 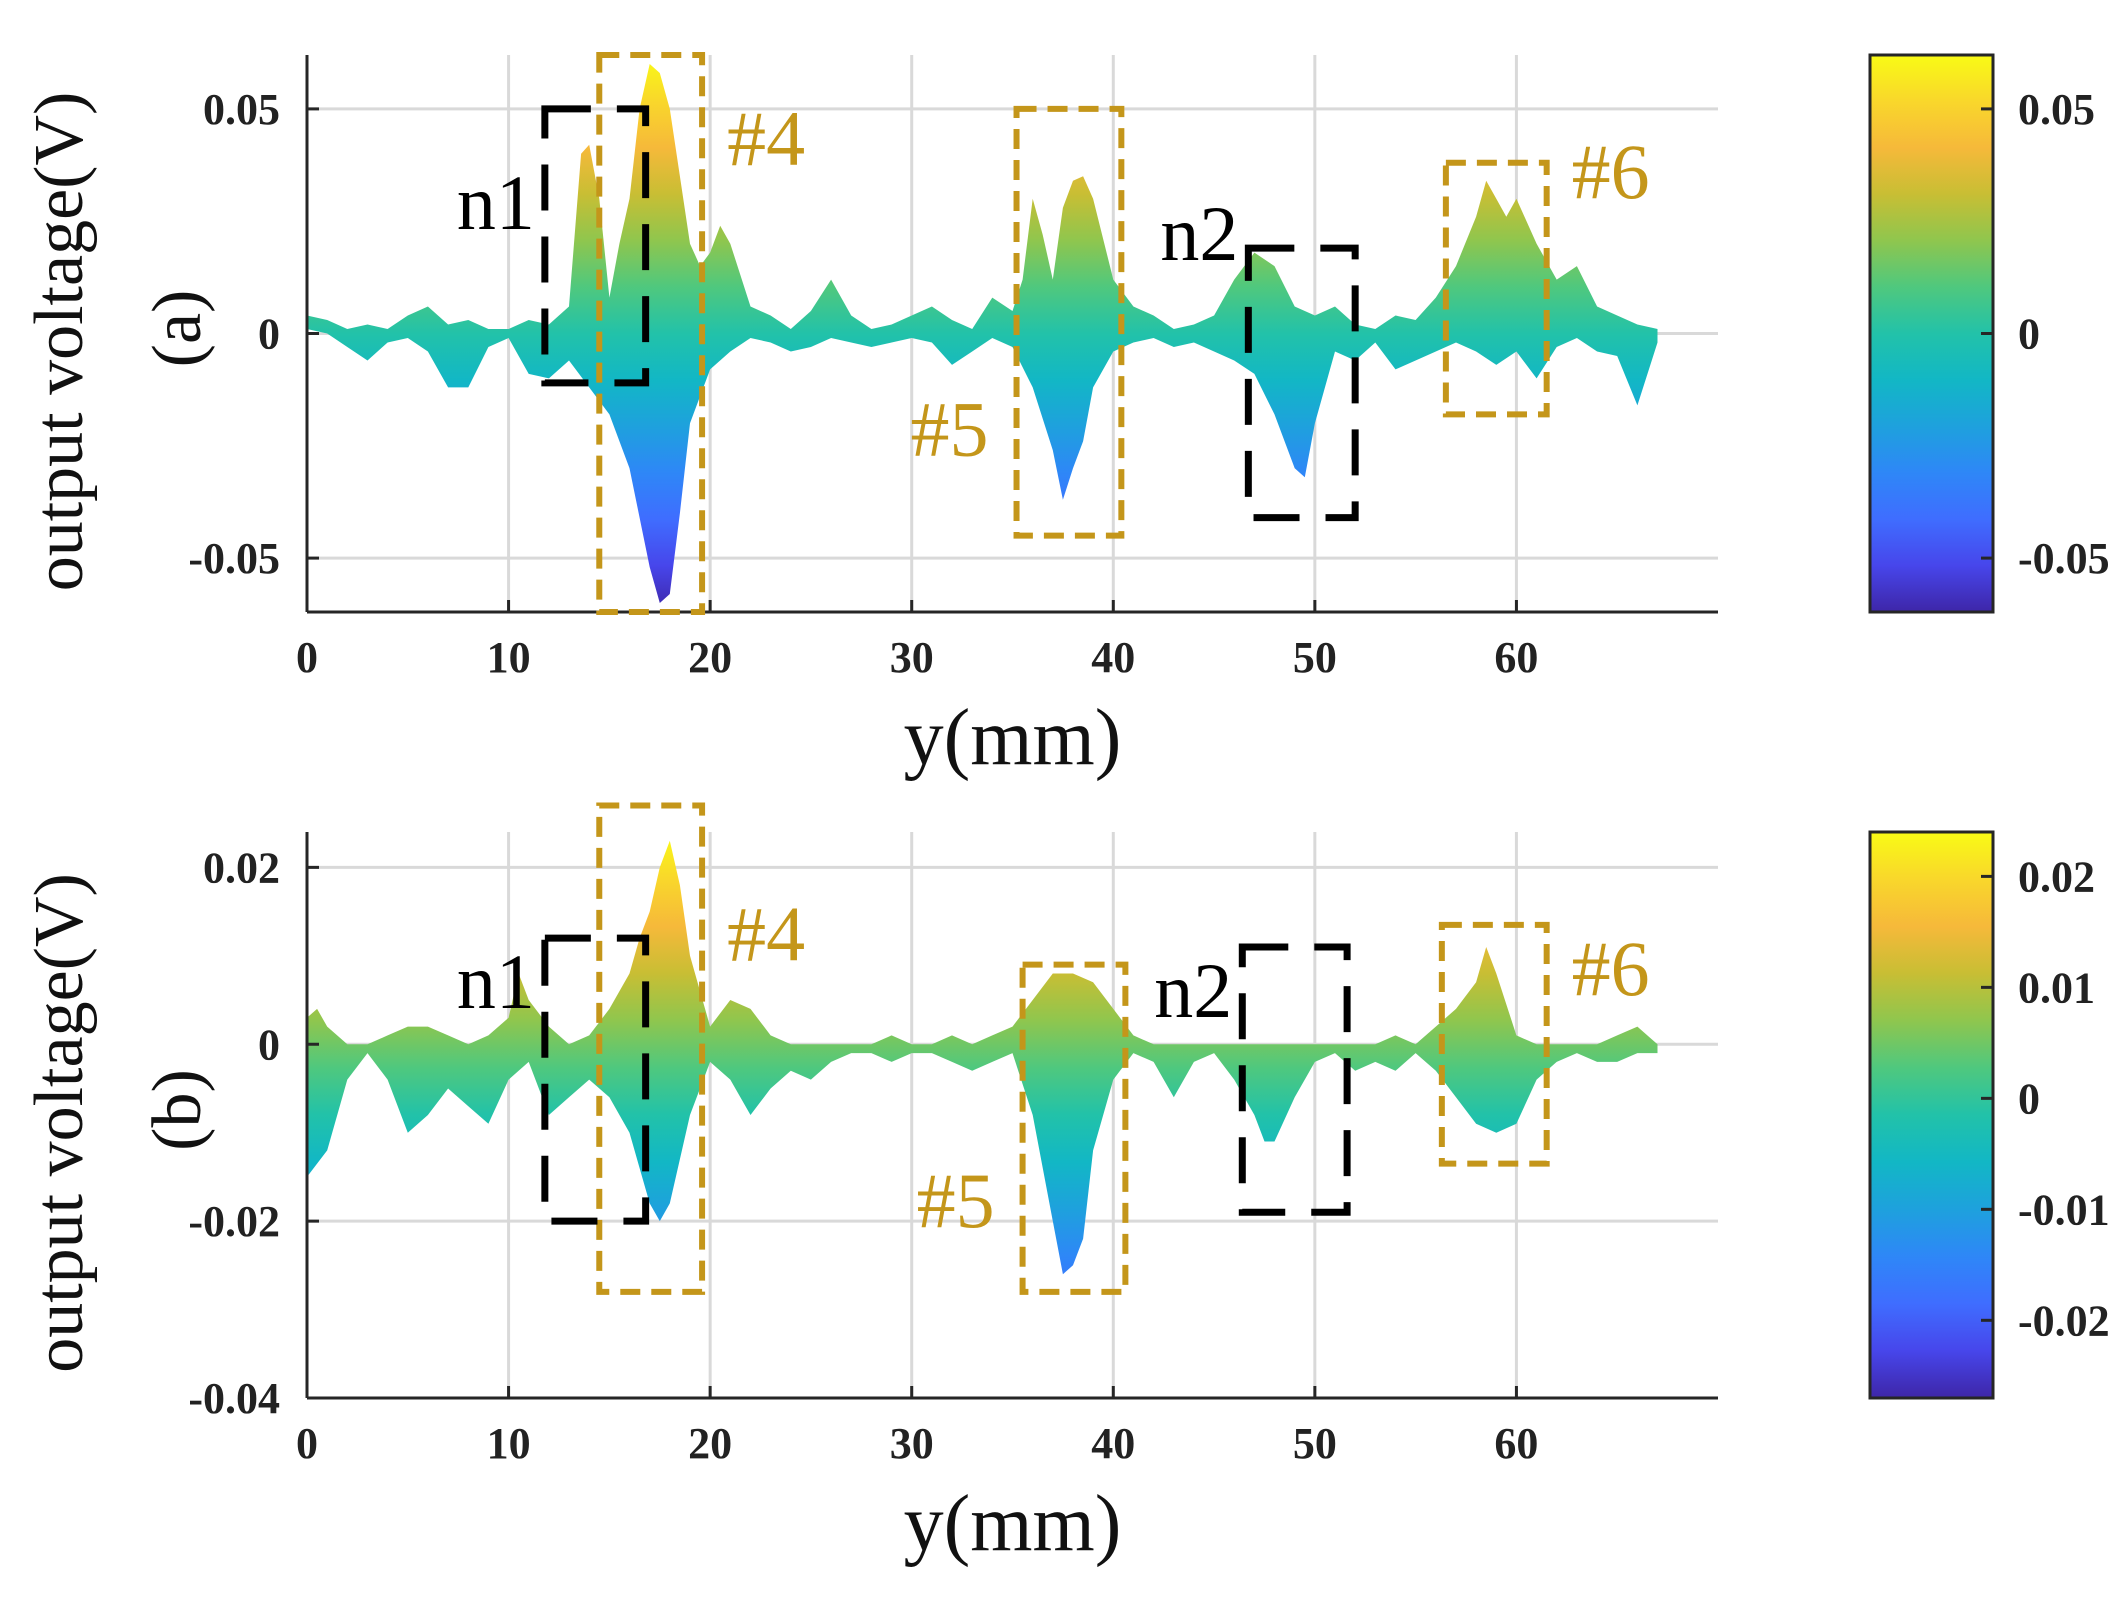 I want to click on y-tick-label: -0.02, so click(x=234, y=1221).